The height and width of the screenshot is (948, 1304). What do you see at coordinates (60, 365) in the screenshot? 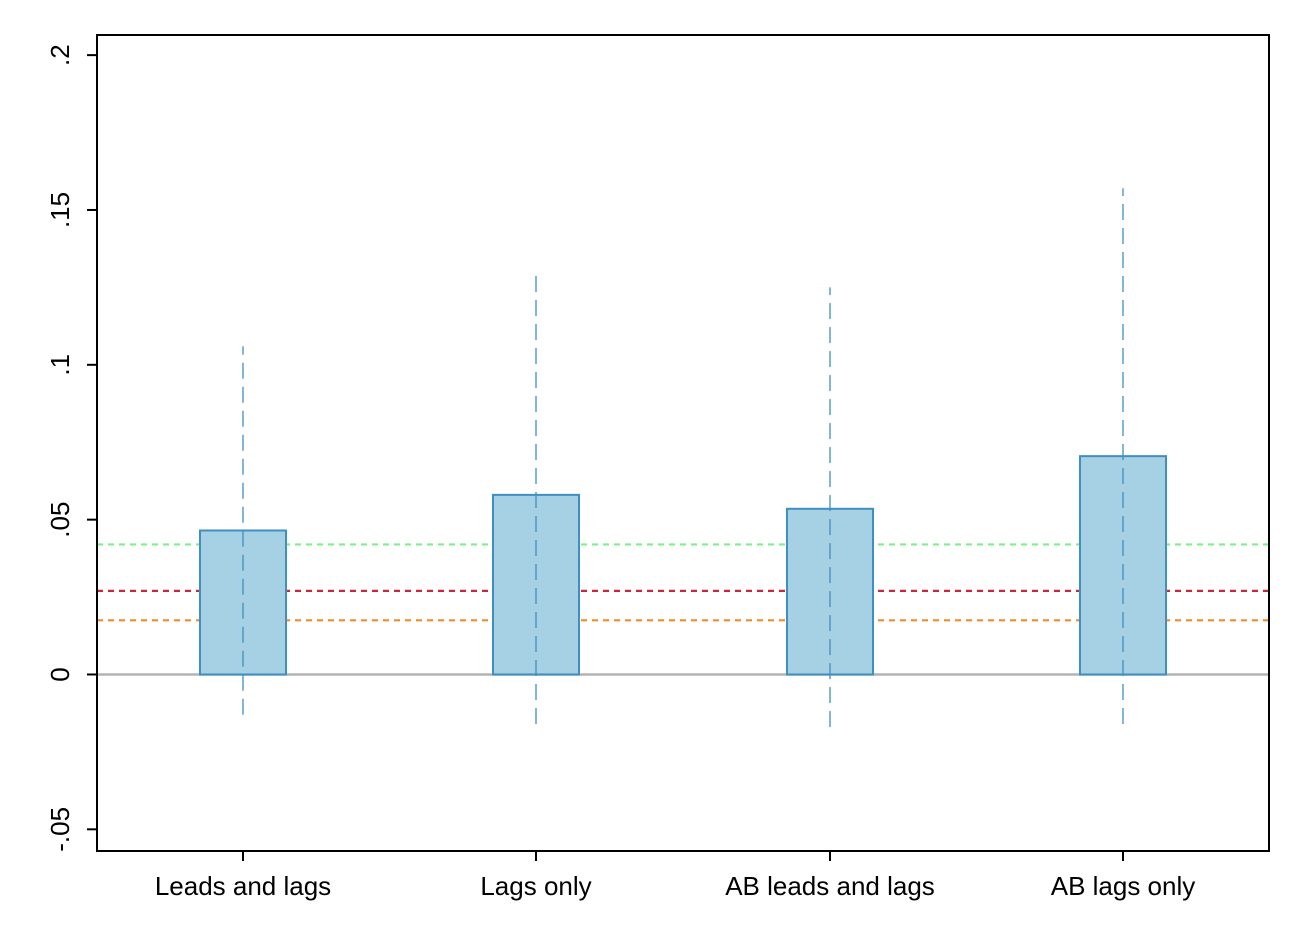
I see `y-tick-label-4: .1` at bounding box center [60, 365].